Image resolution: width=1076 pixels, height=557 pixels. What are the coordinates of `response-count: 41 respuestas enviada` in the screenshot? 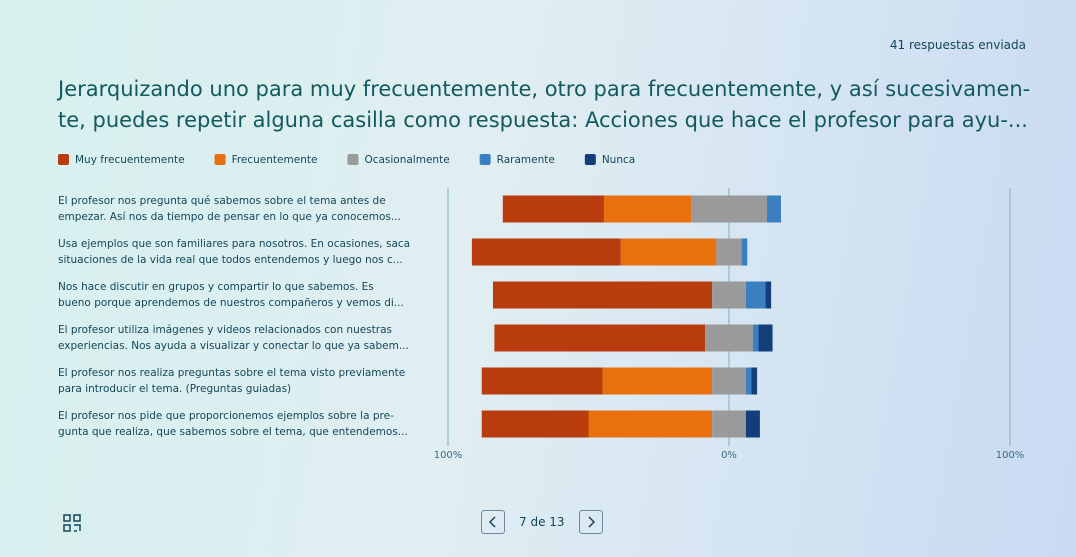 It's located at (957, 45).